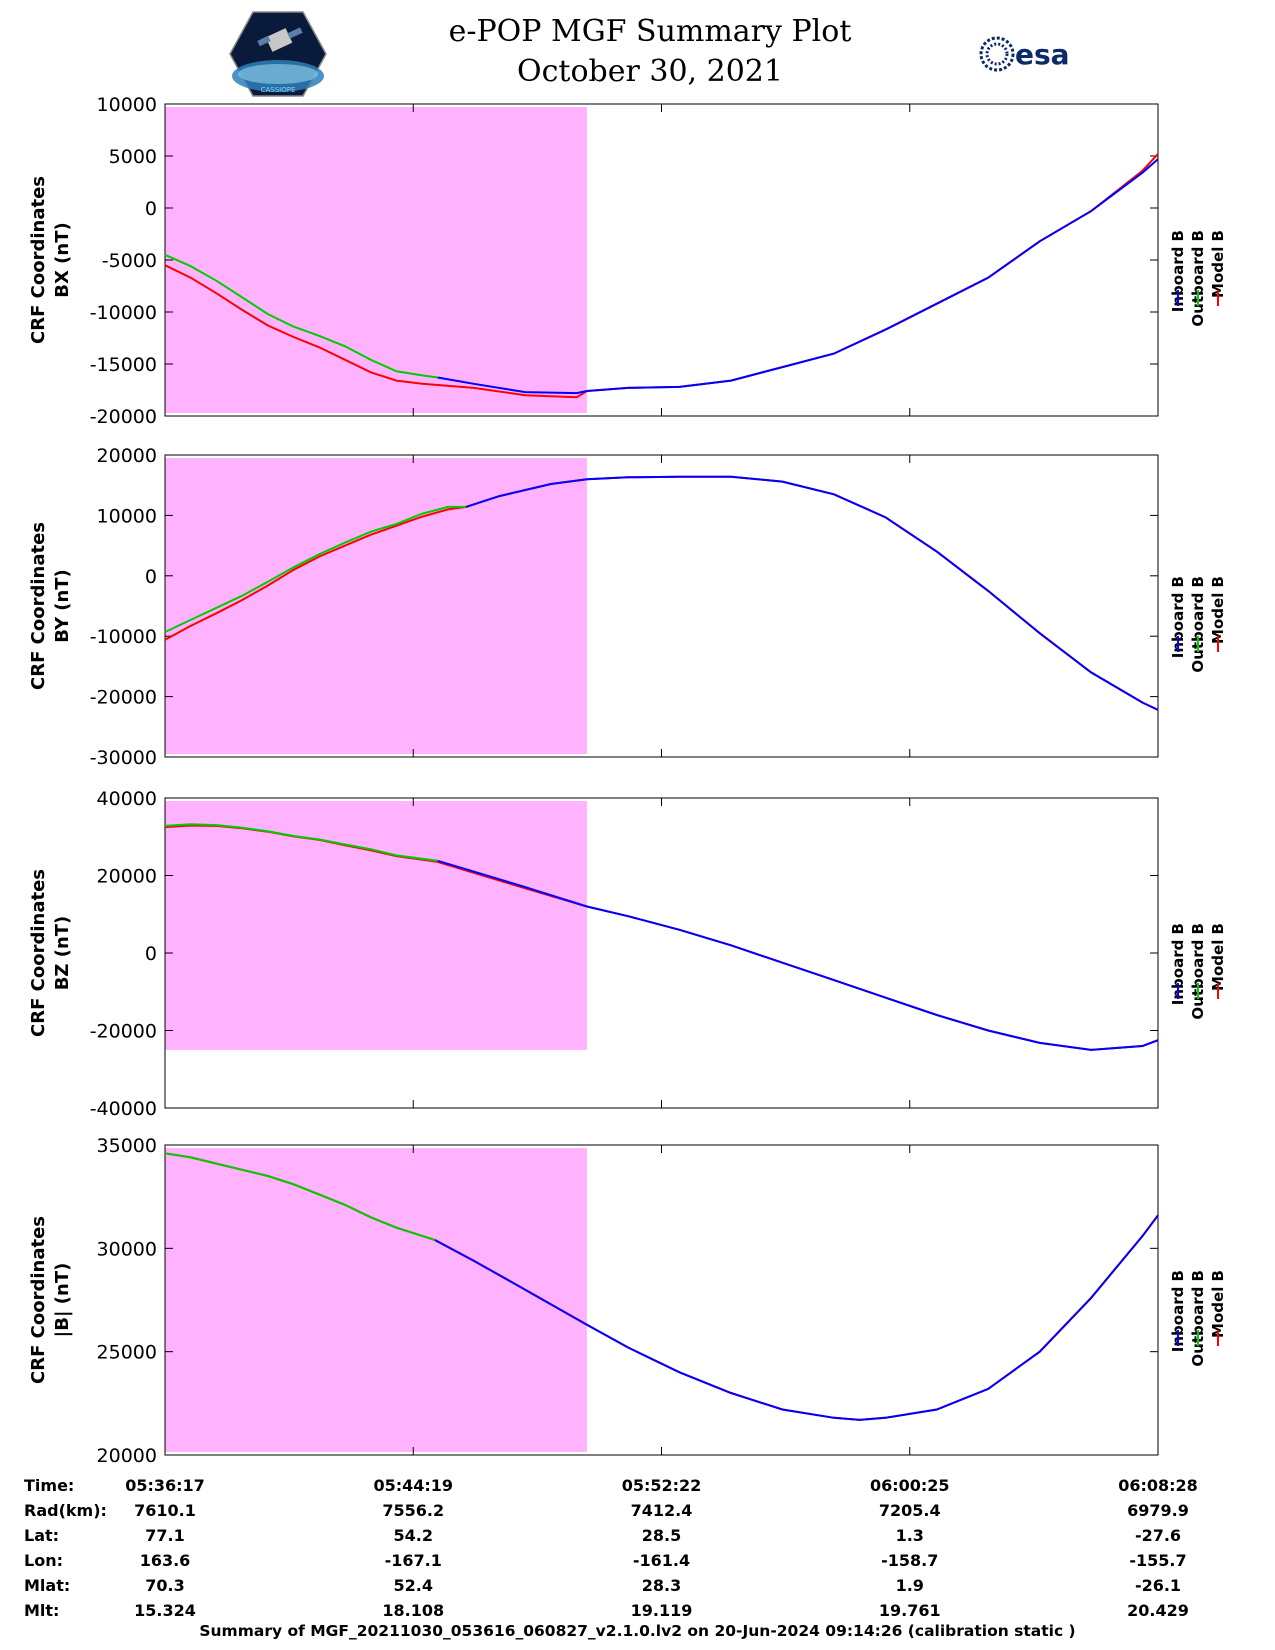  Describe the element at coordinates (909, 1510) in the screenshot. I see `orbit-cell: 7205.4` at that location.